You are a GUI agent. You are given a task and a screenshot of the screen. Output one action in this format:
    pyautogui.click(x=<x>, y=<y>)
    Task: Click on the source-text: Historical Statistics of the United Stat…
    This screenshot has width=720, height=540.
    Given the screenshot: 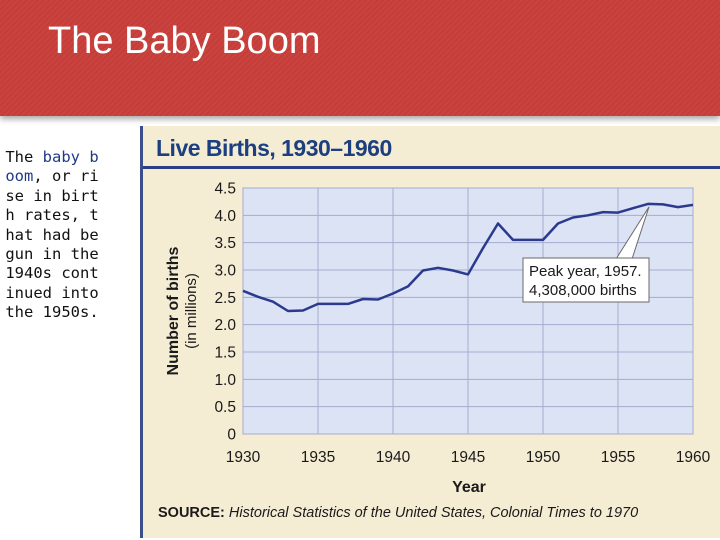 What is the action you would take?
    pyautogui.click(x=433, y=513)
    